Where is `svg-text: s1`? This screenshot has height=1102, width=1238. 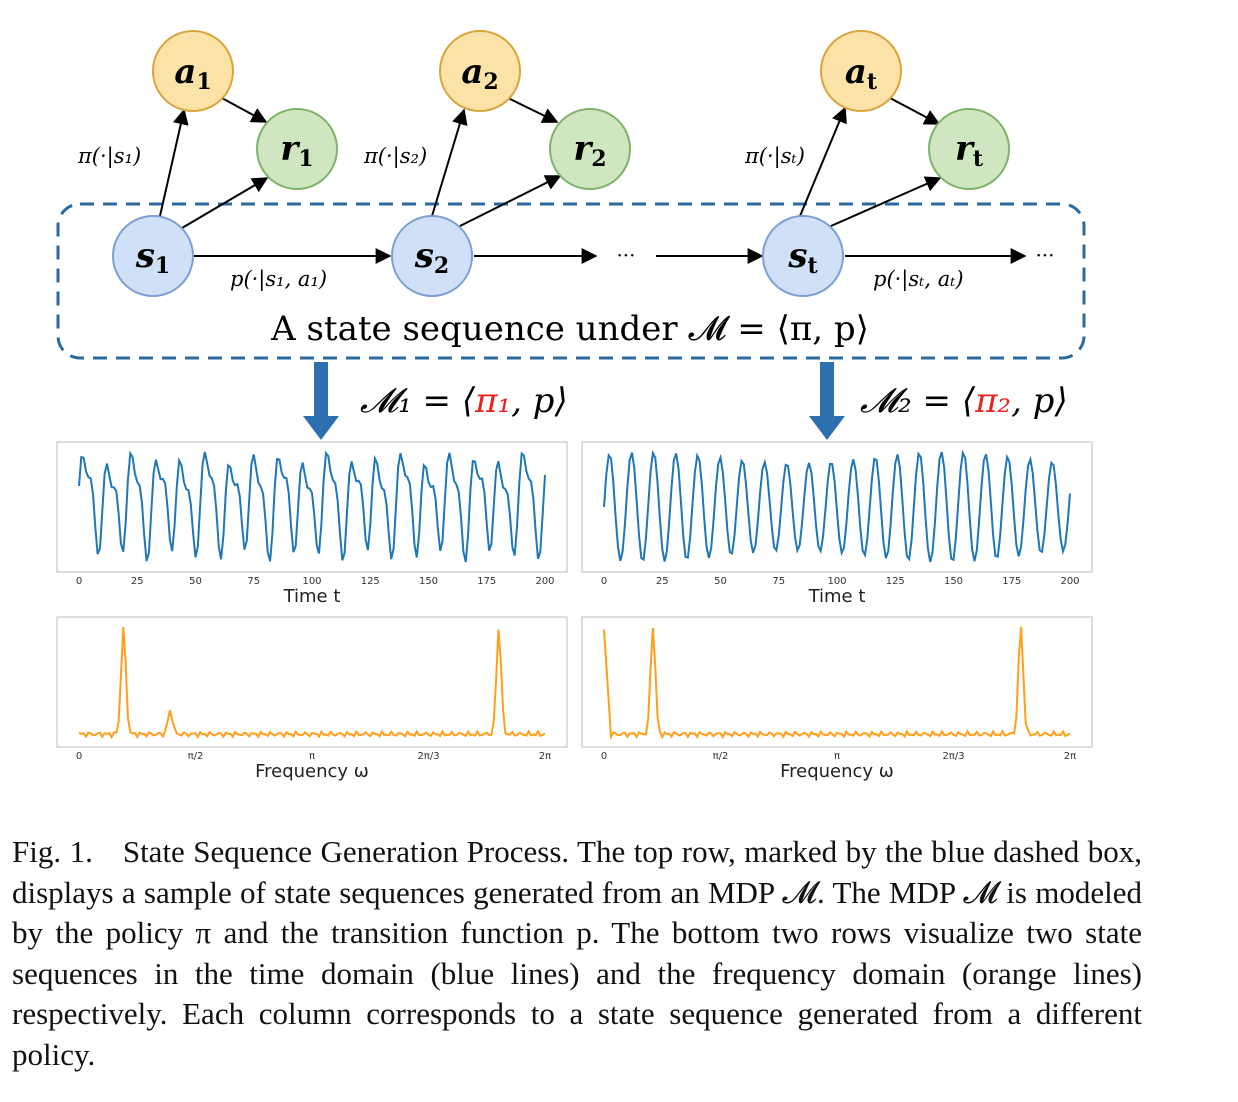
svg-text: s1 is located at coordinates (152, 257).